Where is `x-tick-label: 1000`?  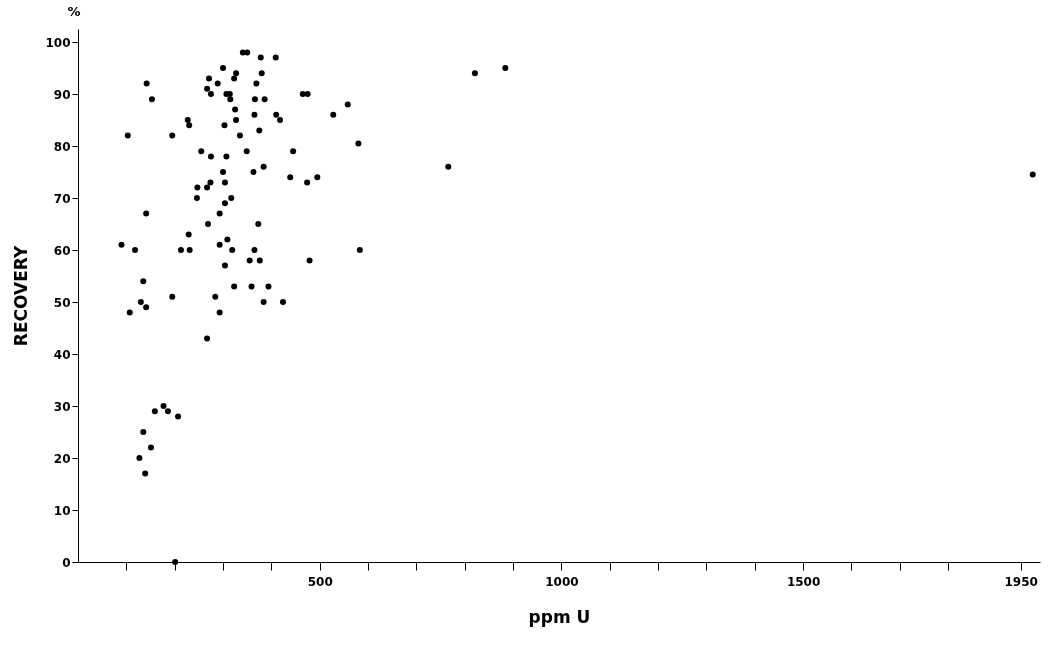 x-tick-label: 1000 is located at coordinates (562, 581).